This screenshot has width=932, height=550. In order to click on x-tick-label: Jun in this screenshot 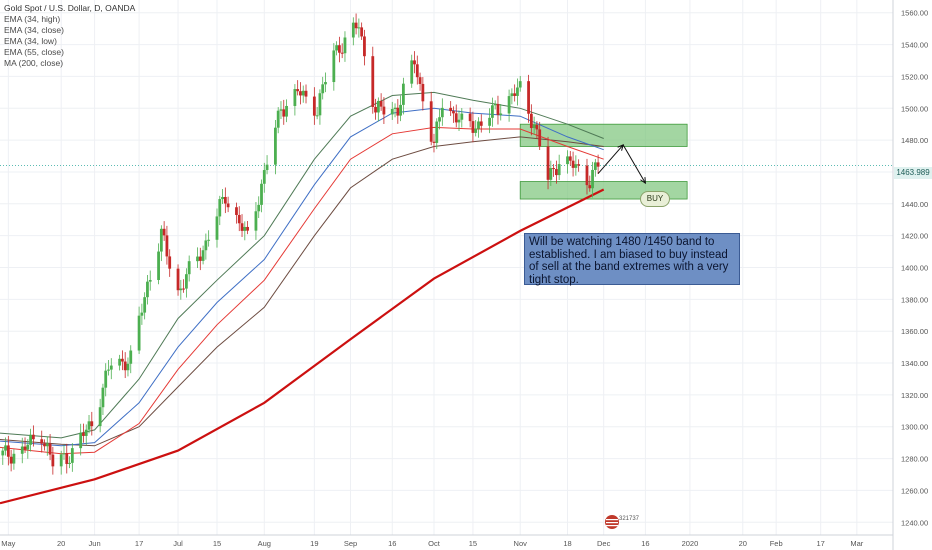, I will do `click(95, 543)`.